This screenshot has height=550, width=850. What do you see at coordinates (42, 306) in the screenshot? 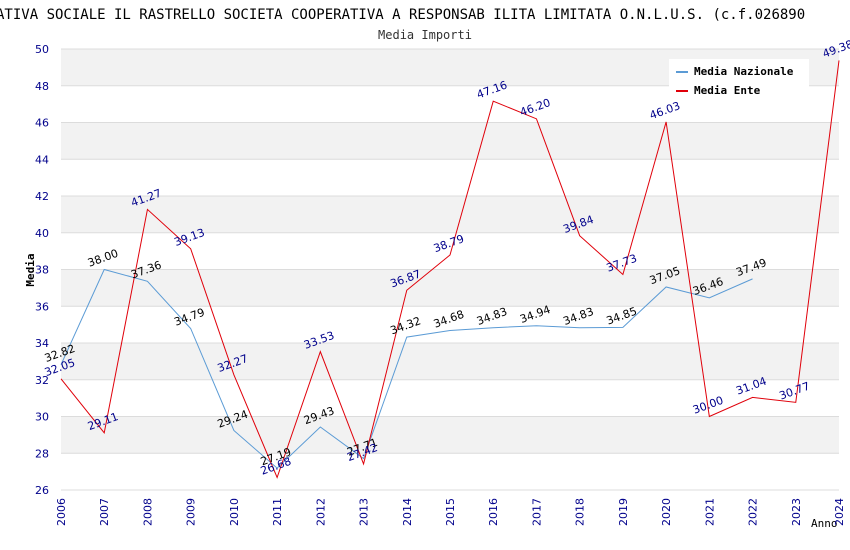
I see `y-tick-label: 36` at bounding box center [42, 306].